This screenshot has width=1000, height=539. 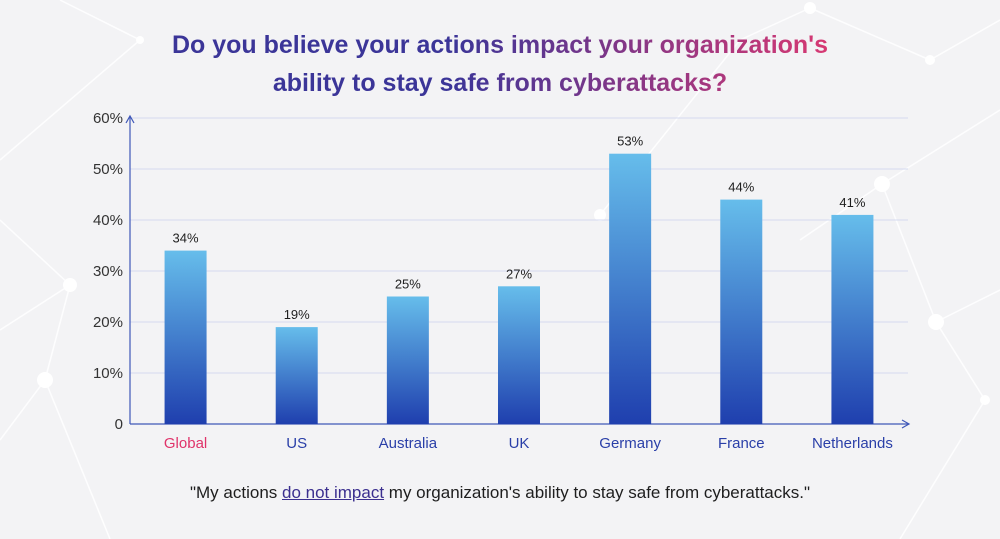 I want to click on x-tick-label: Global, so click(x=185, y=443).